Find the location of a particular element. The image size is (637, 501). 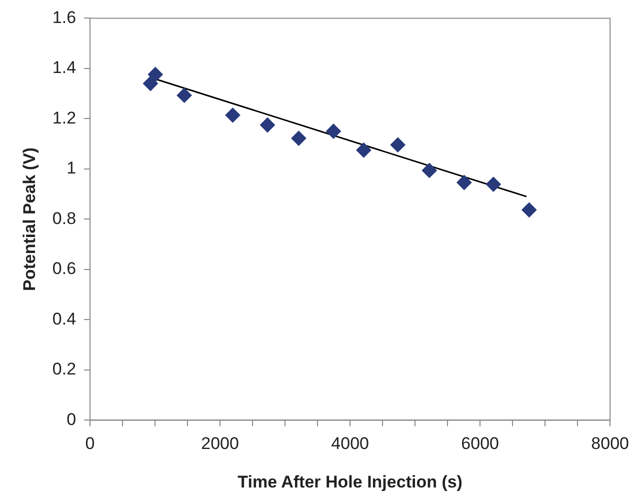

x-tick-label: 0 is located at coordinates (90, 444).